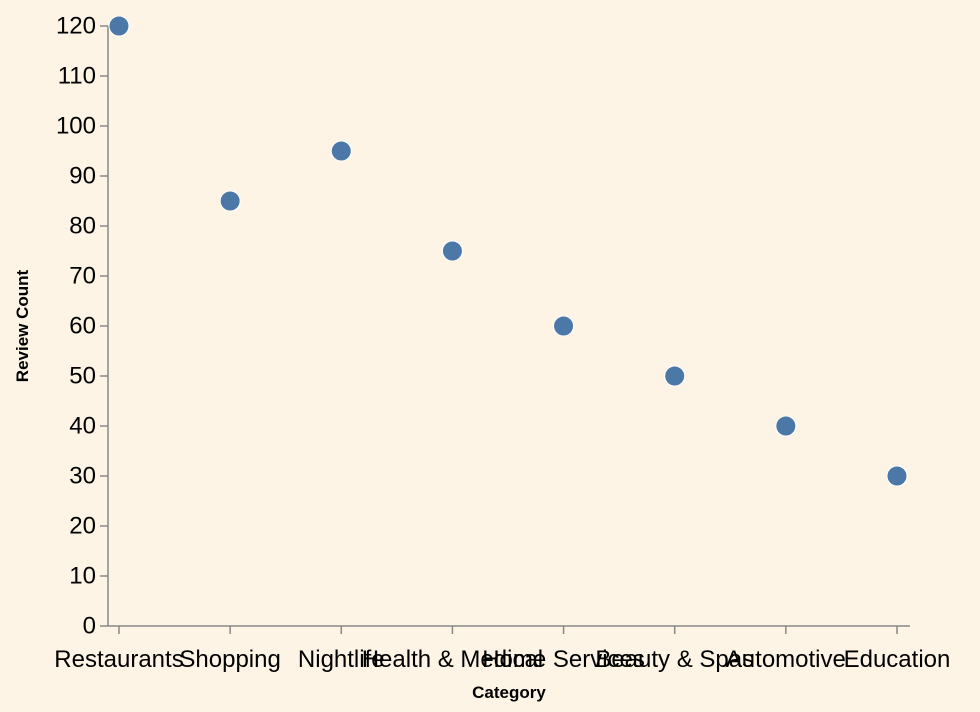 This screenshot has width=980, height=712. I want to click on y-tick-label: 30, so click(82, 476).